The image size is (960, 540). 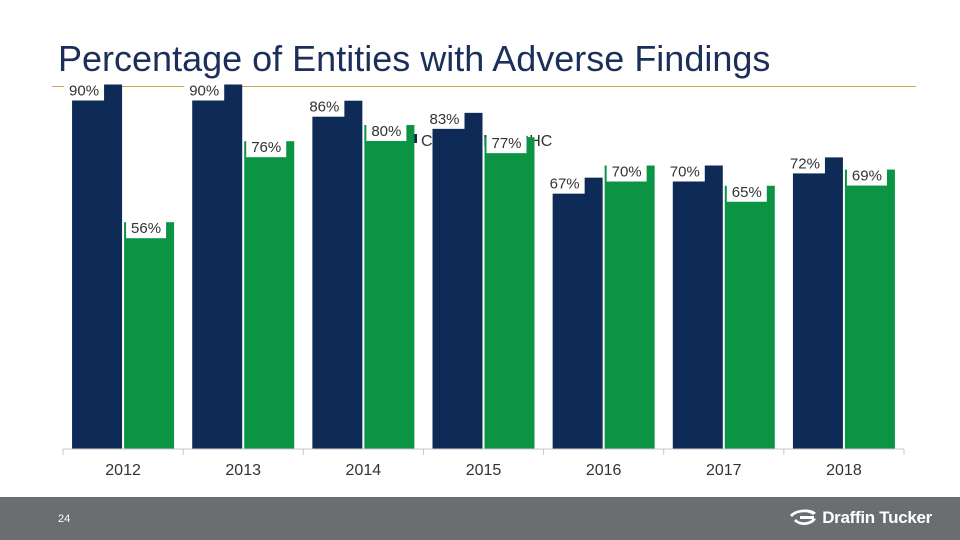 I want to click on label-bg-chc-2014, so click(x=324, y=106).